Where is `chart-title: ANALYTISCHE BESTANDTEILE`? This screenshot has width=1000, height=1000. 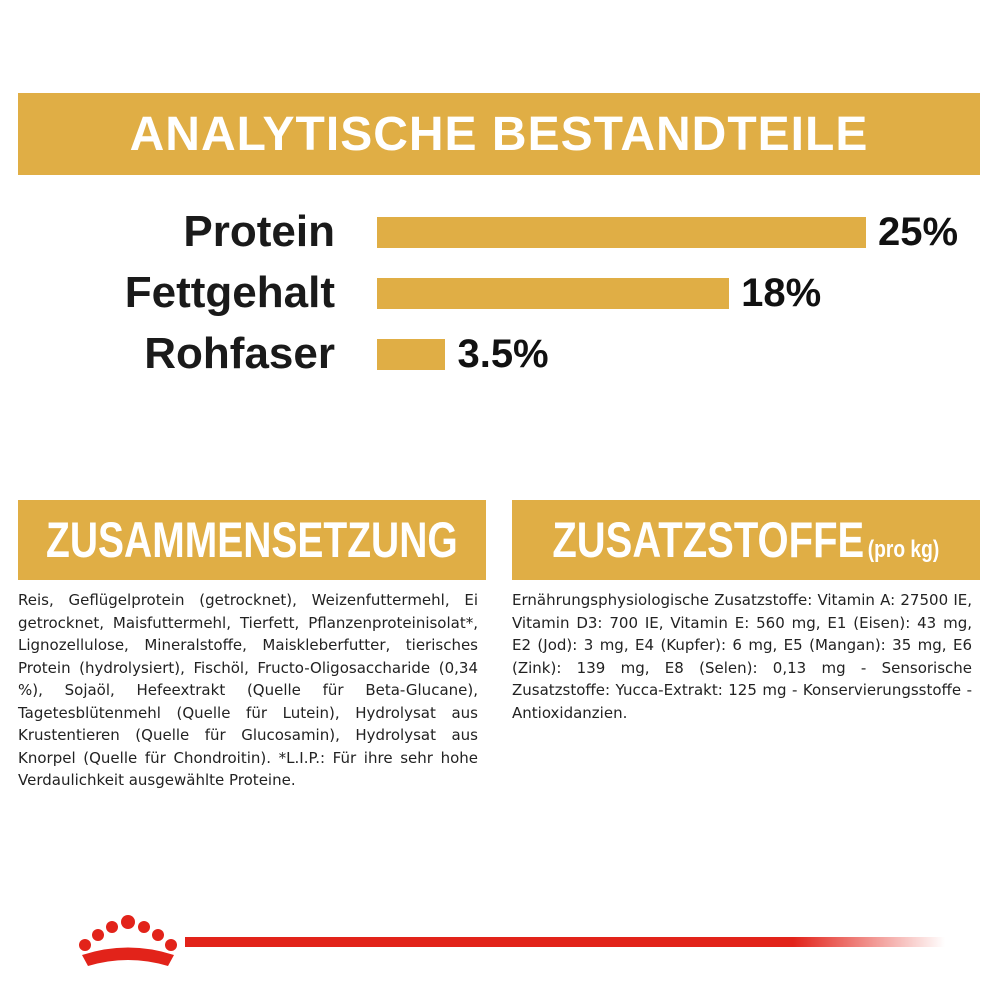 chart-title: ANALYTISCHE BESTANDTEILE is located at coordinates (499, 134).